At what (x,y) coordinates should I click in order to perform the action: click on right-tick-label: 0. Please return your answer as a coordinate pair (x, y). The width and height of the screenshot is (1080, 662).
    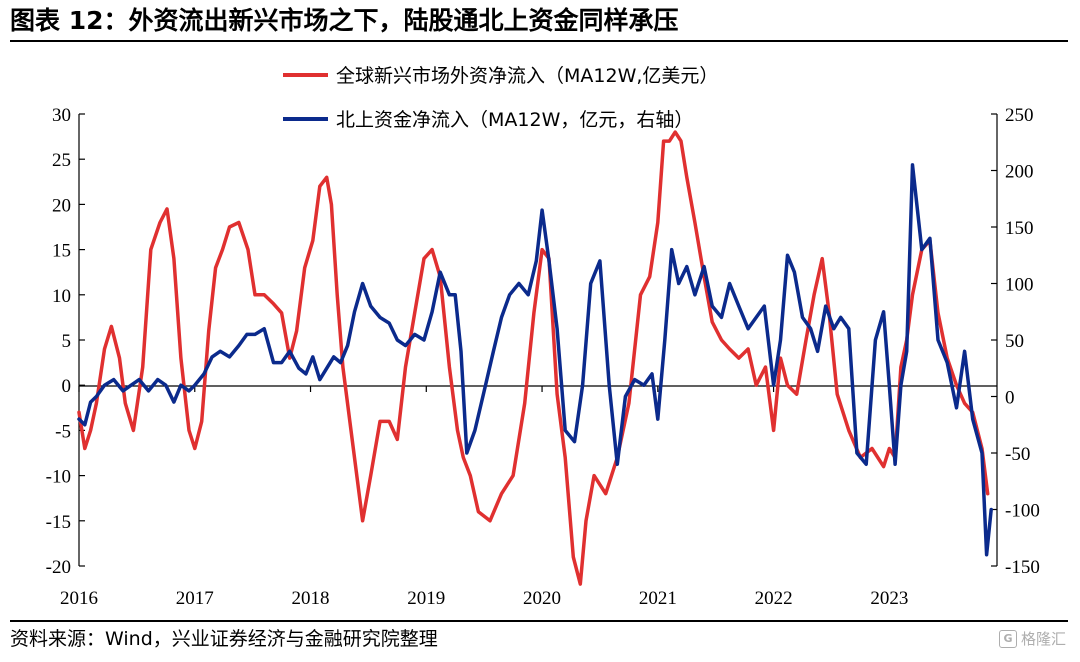
    Looking at the image, I should click on (1010, 398).